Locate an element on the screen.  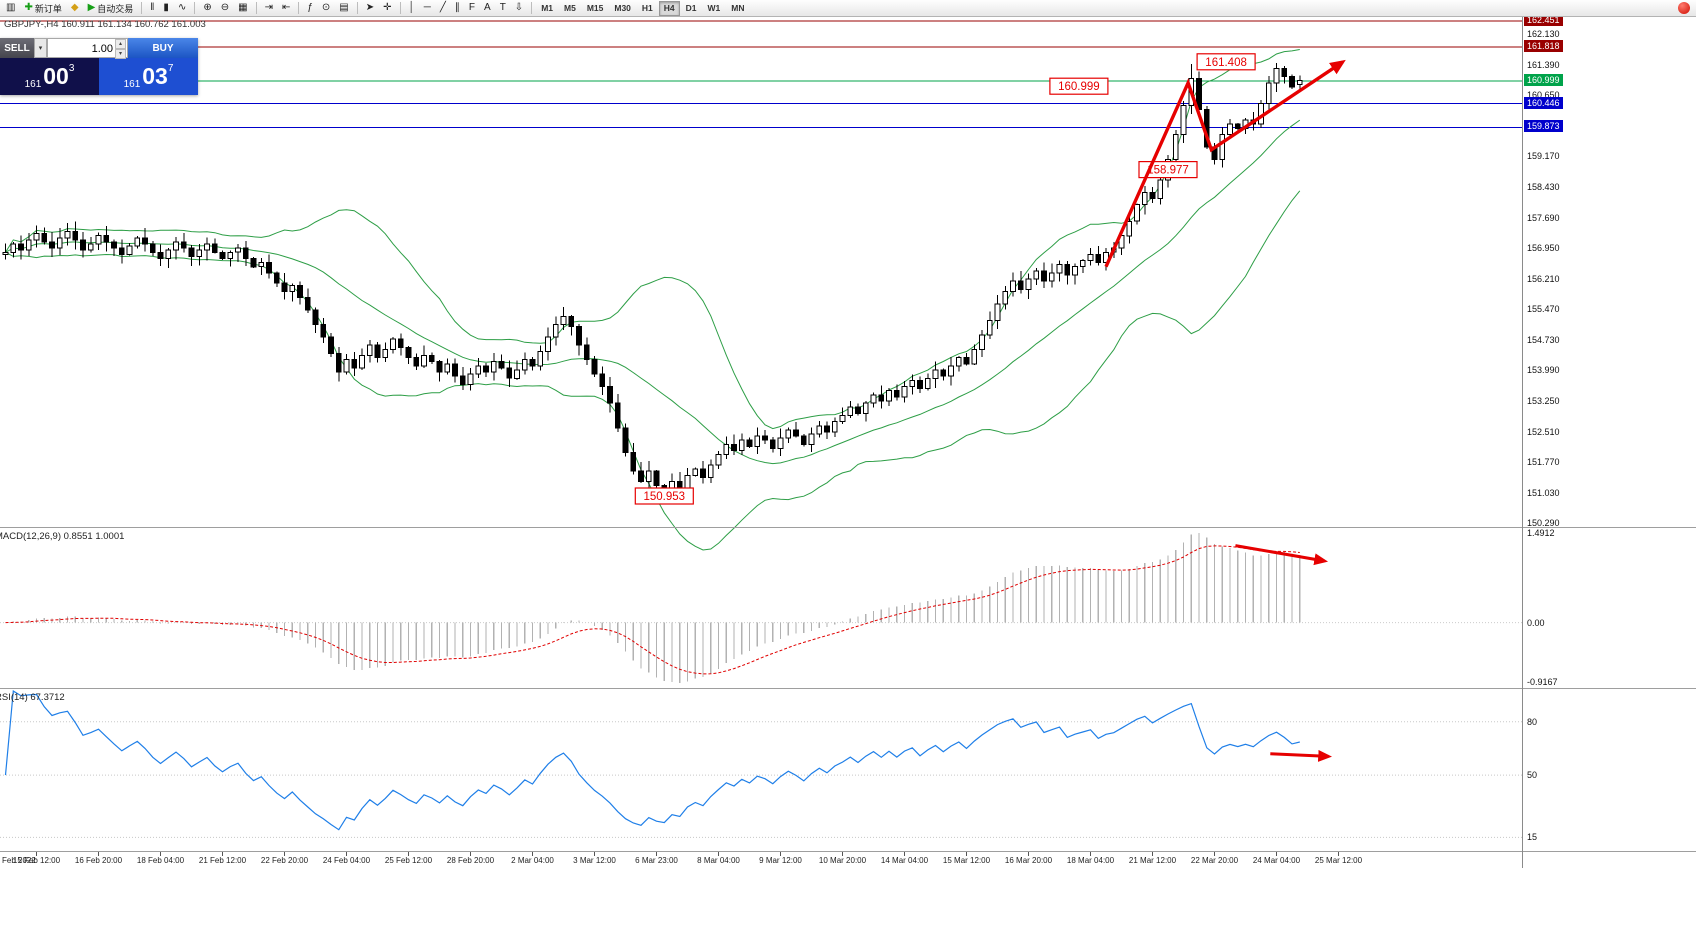
tf-w1-button: W1 is located at coordinates (714, 8).